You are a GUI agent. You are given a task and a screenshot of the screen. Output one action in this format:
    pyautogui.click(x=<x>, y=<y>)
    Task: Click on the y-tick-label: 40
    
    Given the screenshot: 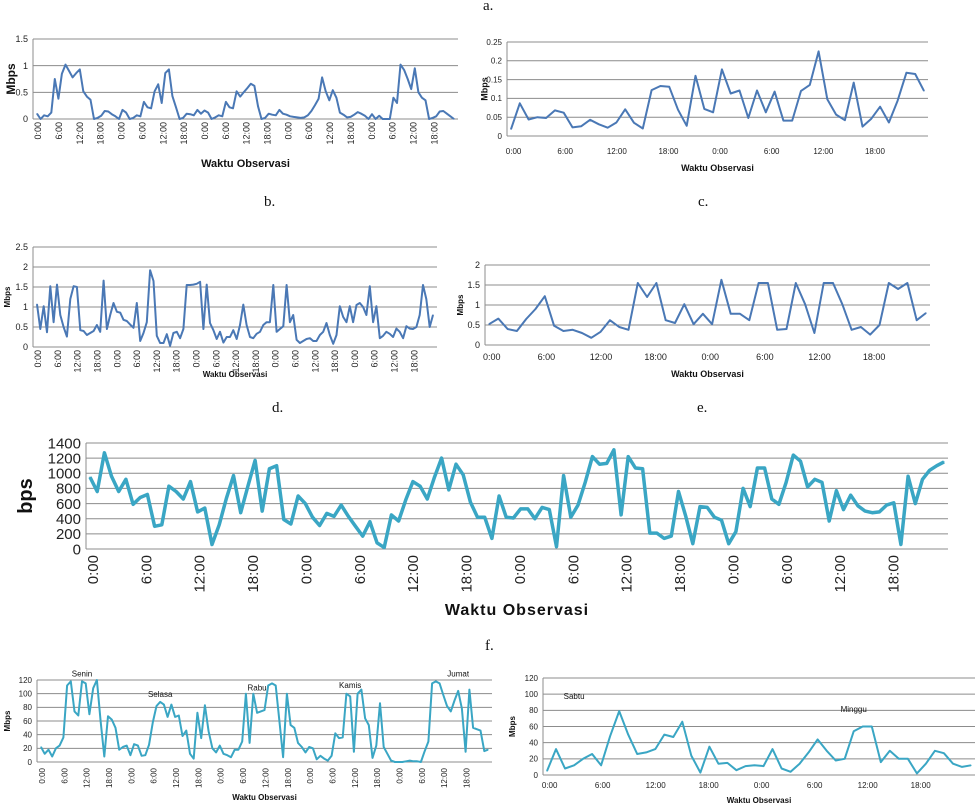 What is the action you would take?
    pyautogui.click(x=533, y=742)
    